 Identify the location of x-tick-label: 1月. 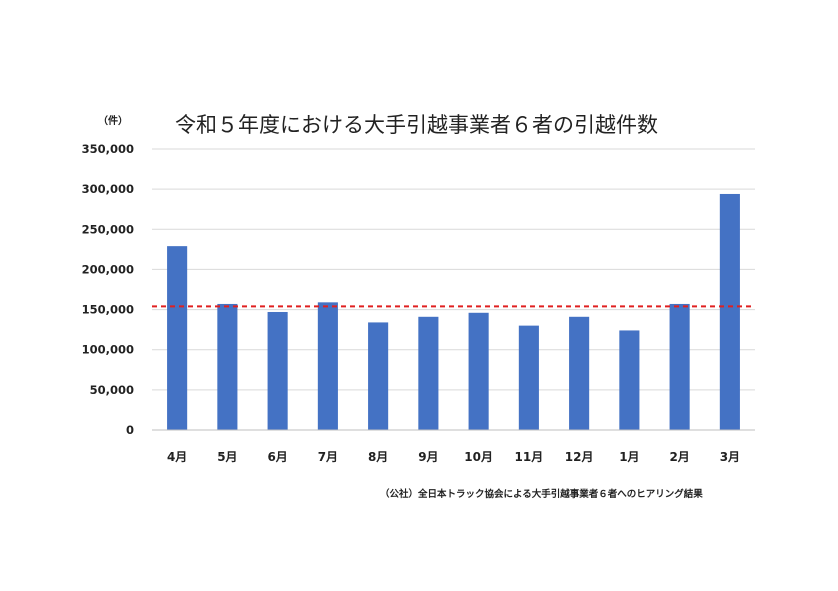
(629, 457).